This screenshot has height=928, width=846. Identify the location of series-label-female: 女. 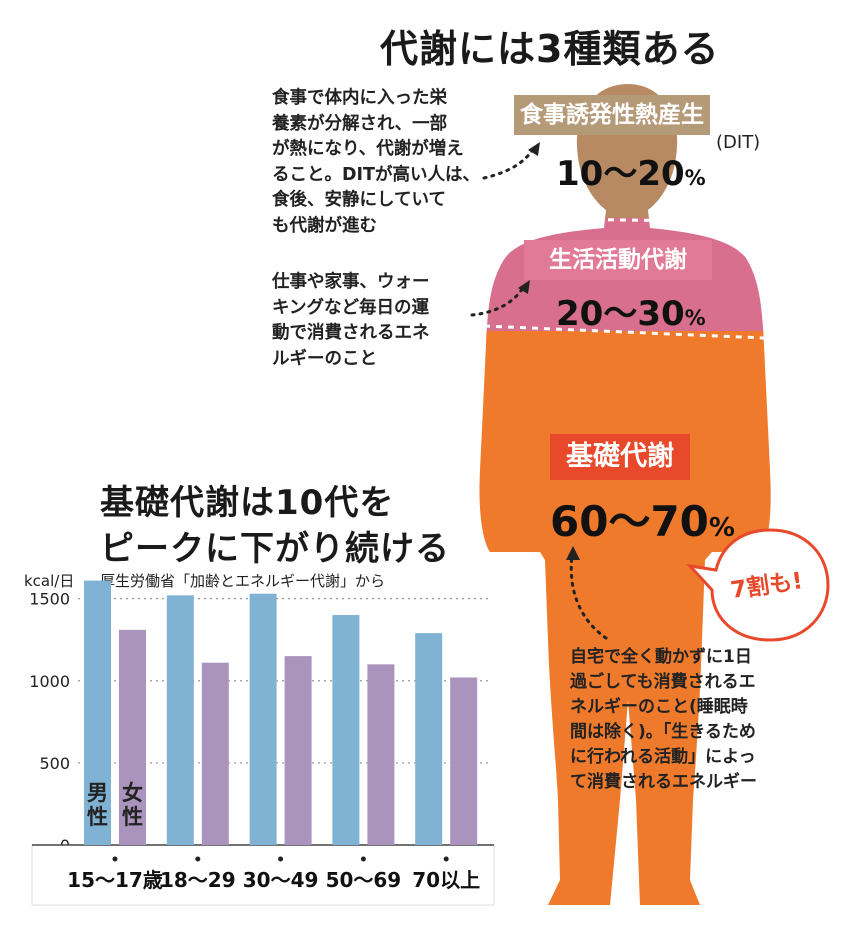
(132, 793).